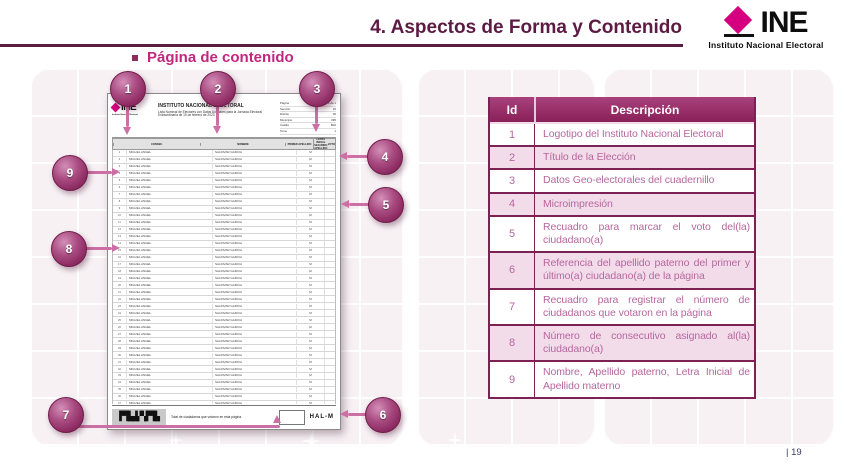 The height and width of the screenshot is (469, 845). I want to click on bullet-square-icon, so click(135, 57).